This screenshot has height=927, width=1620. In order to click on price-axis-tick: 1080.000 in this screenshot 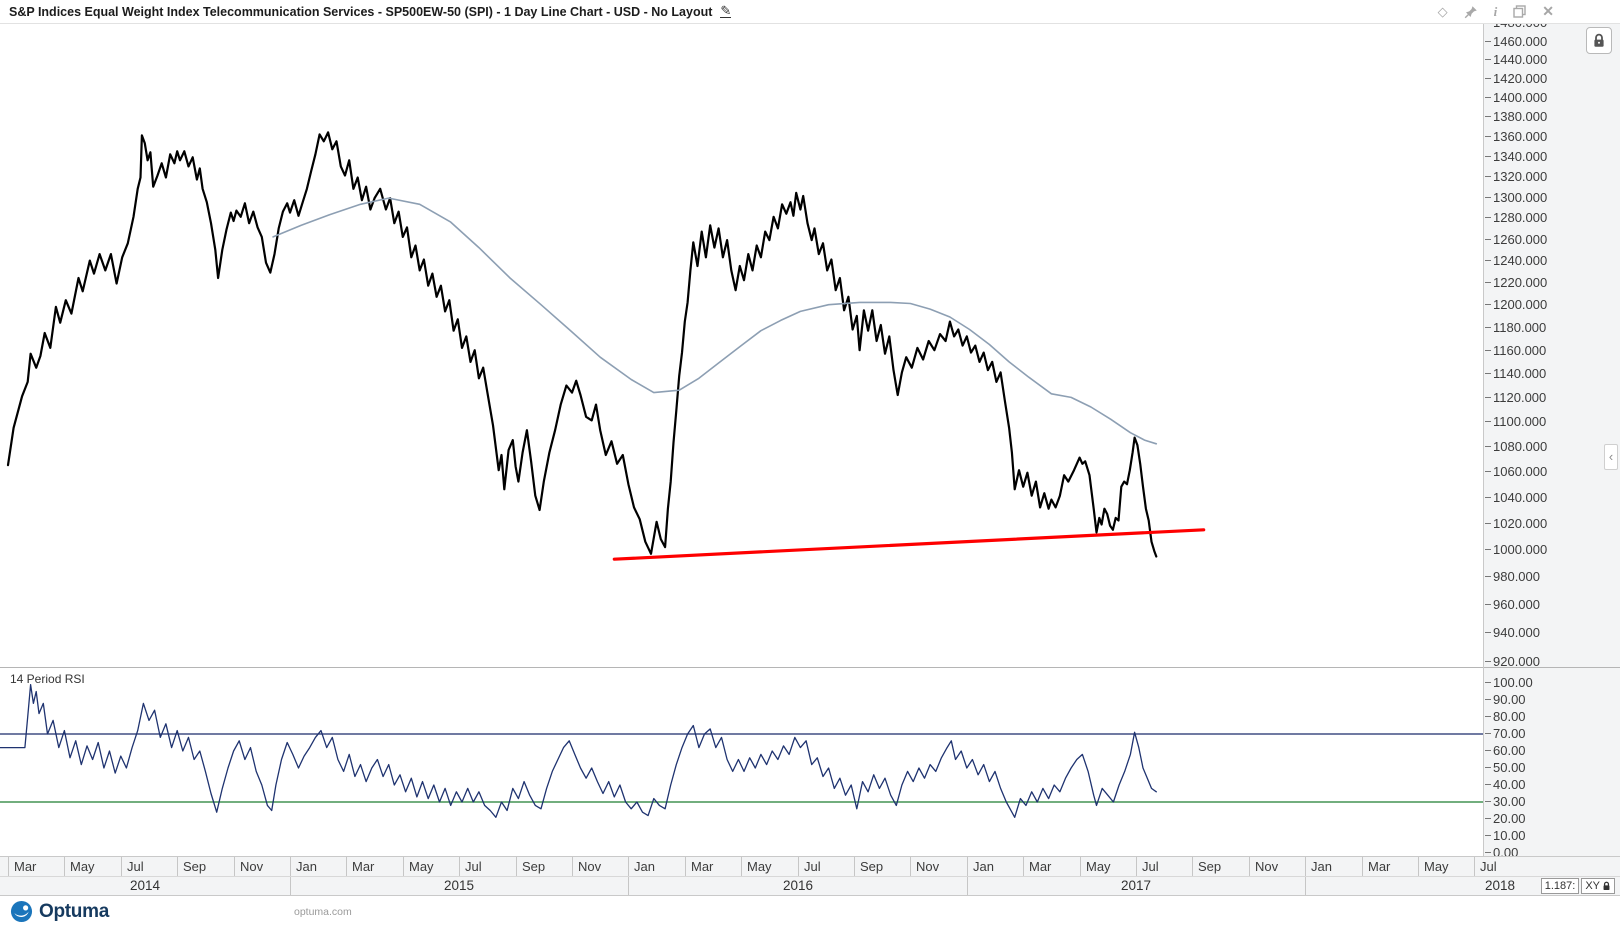, I will do `click(1516, 446)`.